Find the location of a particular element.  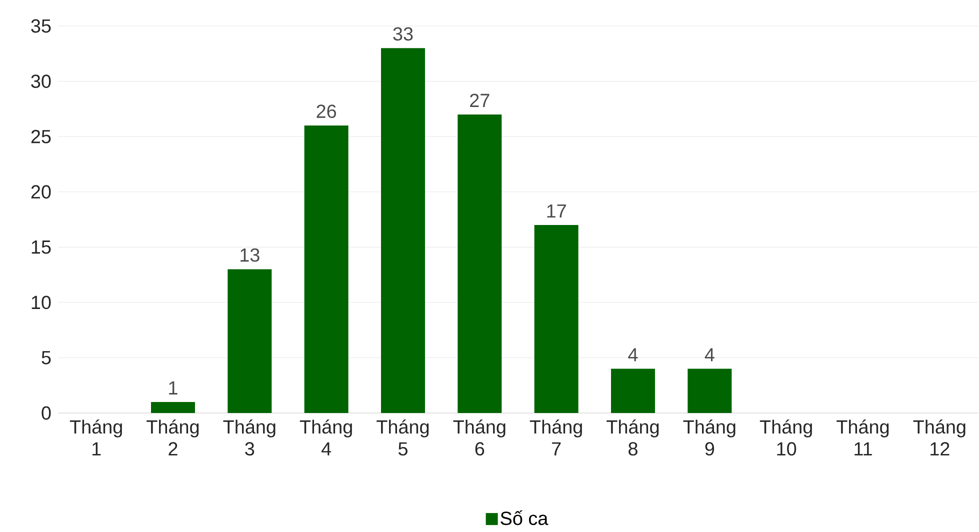

x-tick-label: Tháng 9 is located at coordinates (709, 438).